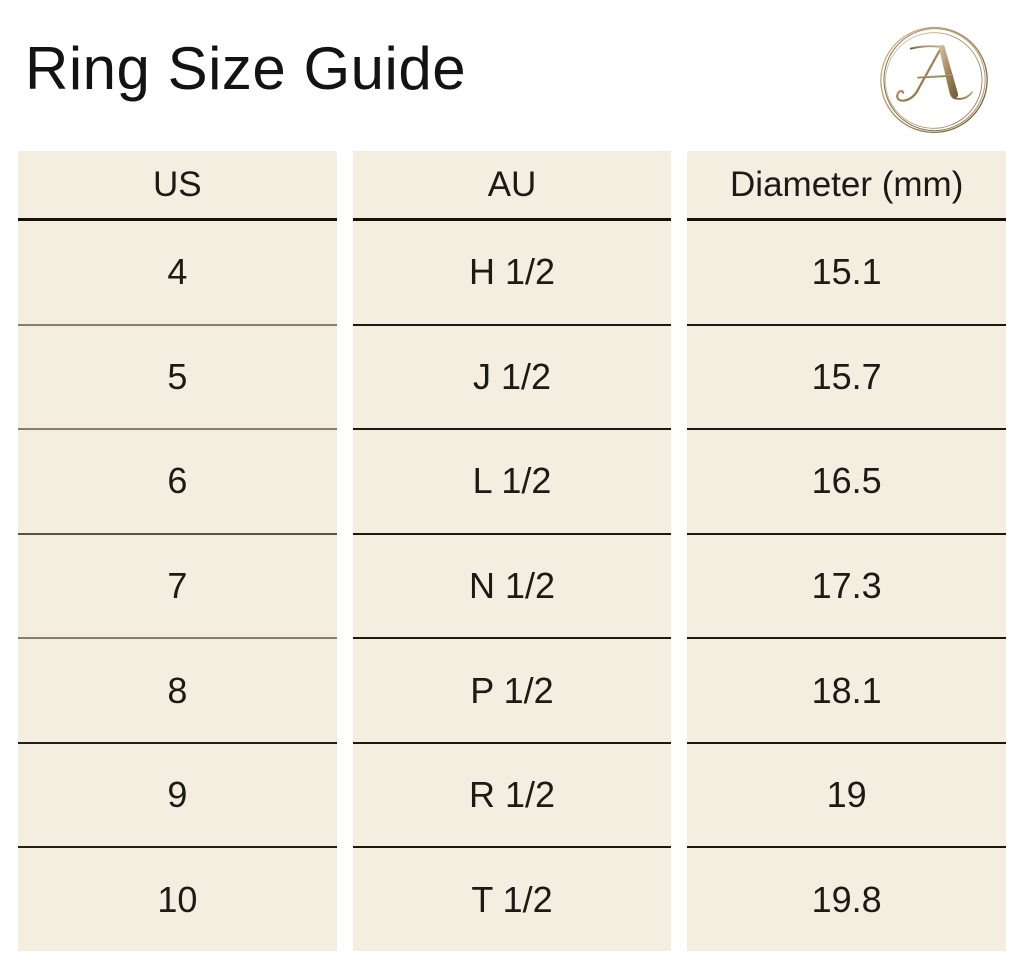  What do you see at coordinates (512, 186) in the screenshot?
I see `column-header-au: AU` at bounding box center [512, 186].